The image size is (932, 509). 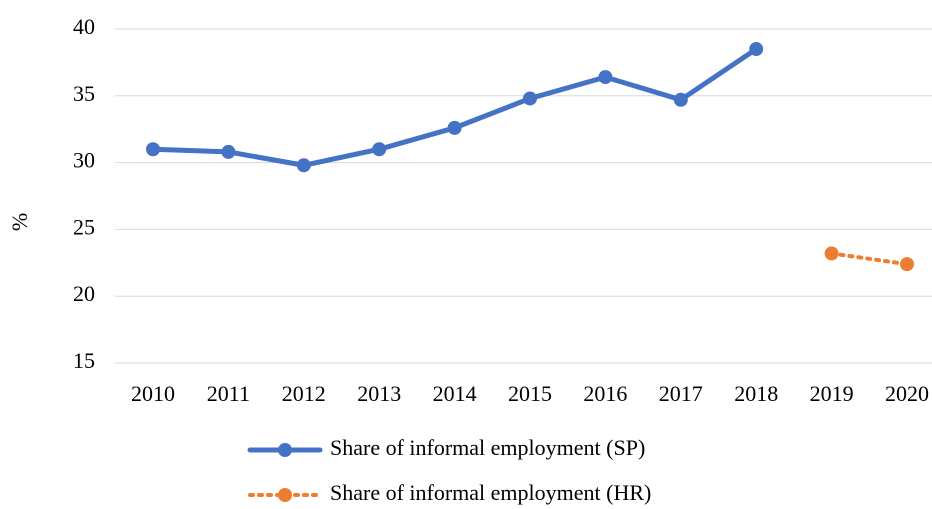 What do you see at coordinates (832, 393) in the screenshot?
I see `x-tick-label: 2019` at bounding box center [832, 393].